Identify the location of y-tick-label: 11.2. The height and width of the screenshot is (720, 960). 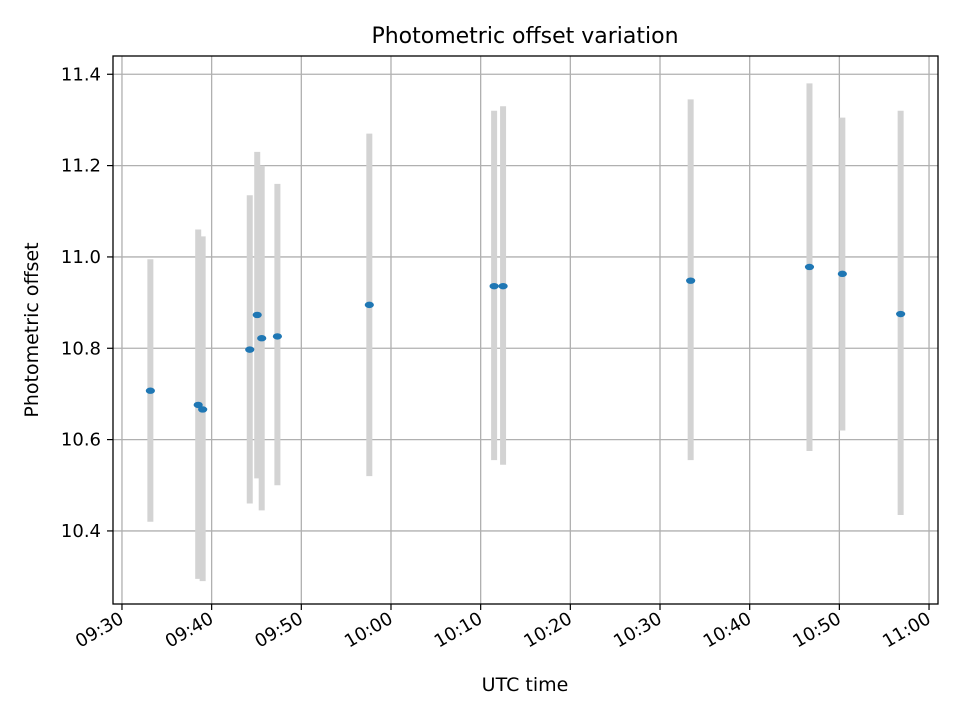
(81, 166).